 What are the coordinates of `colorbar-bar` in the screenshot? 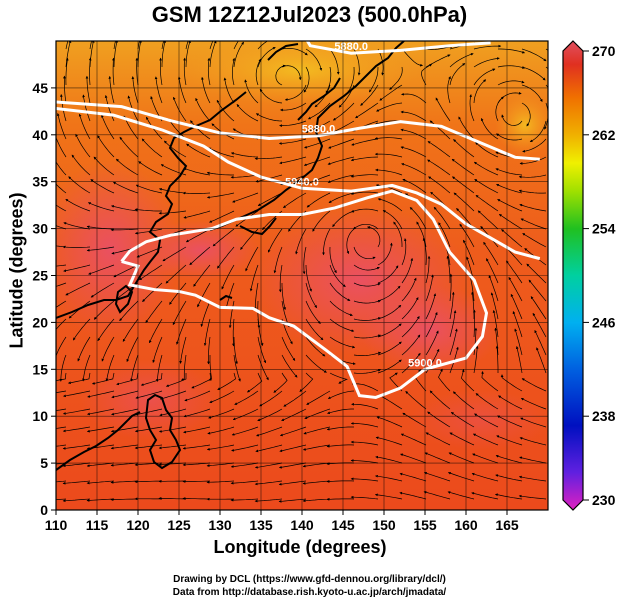 It's located at (573, 275).